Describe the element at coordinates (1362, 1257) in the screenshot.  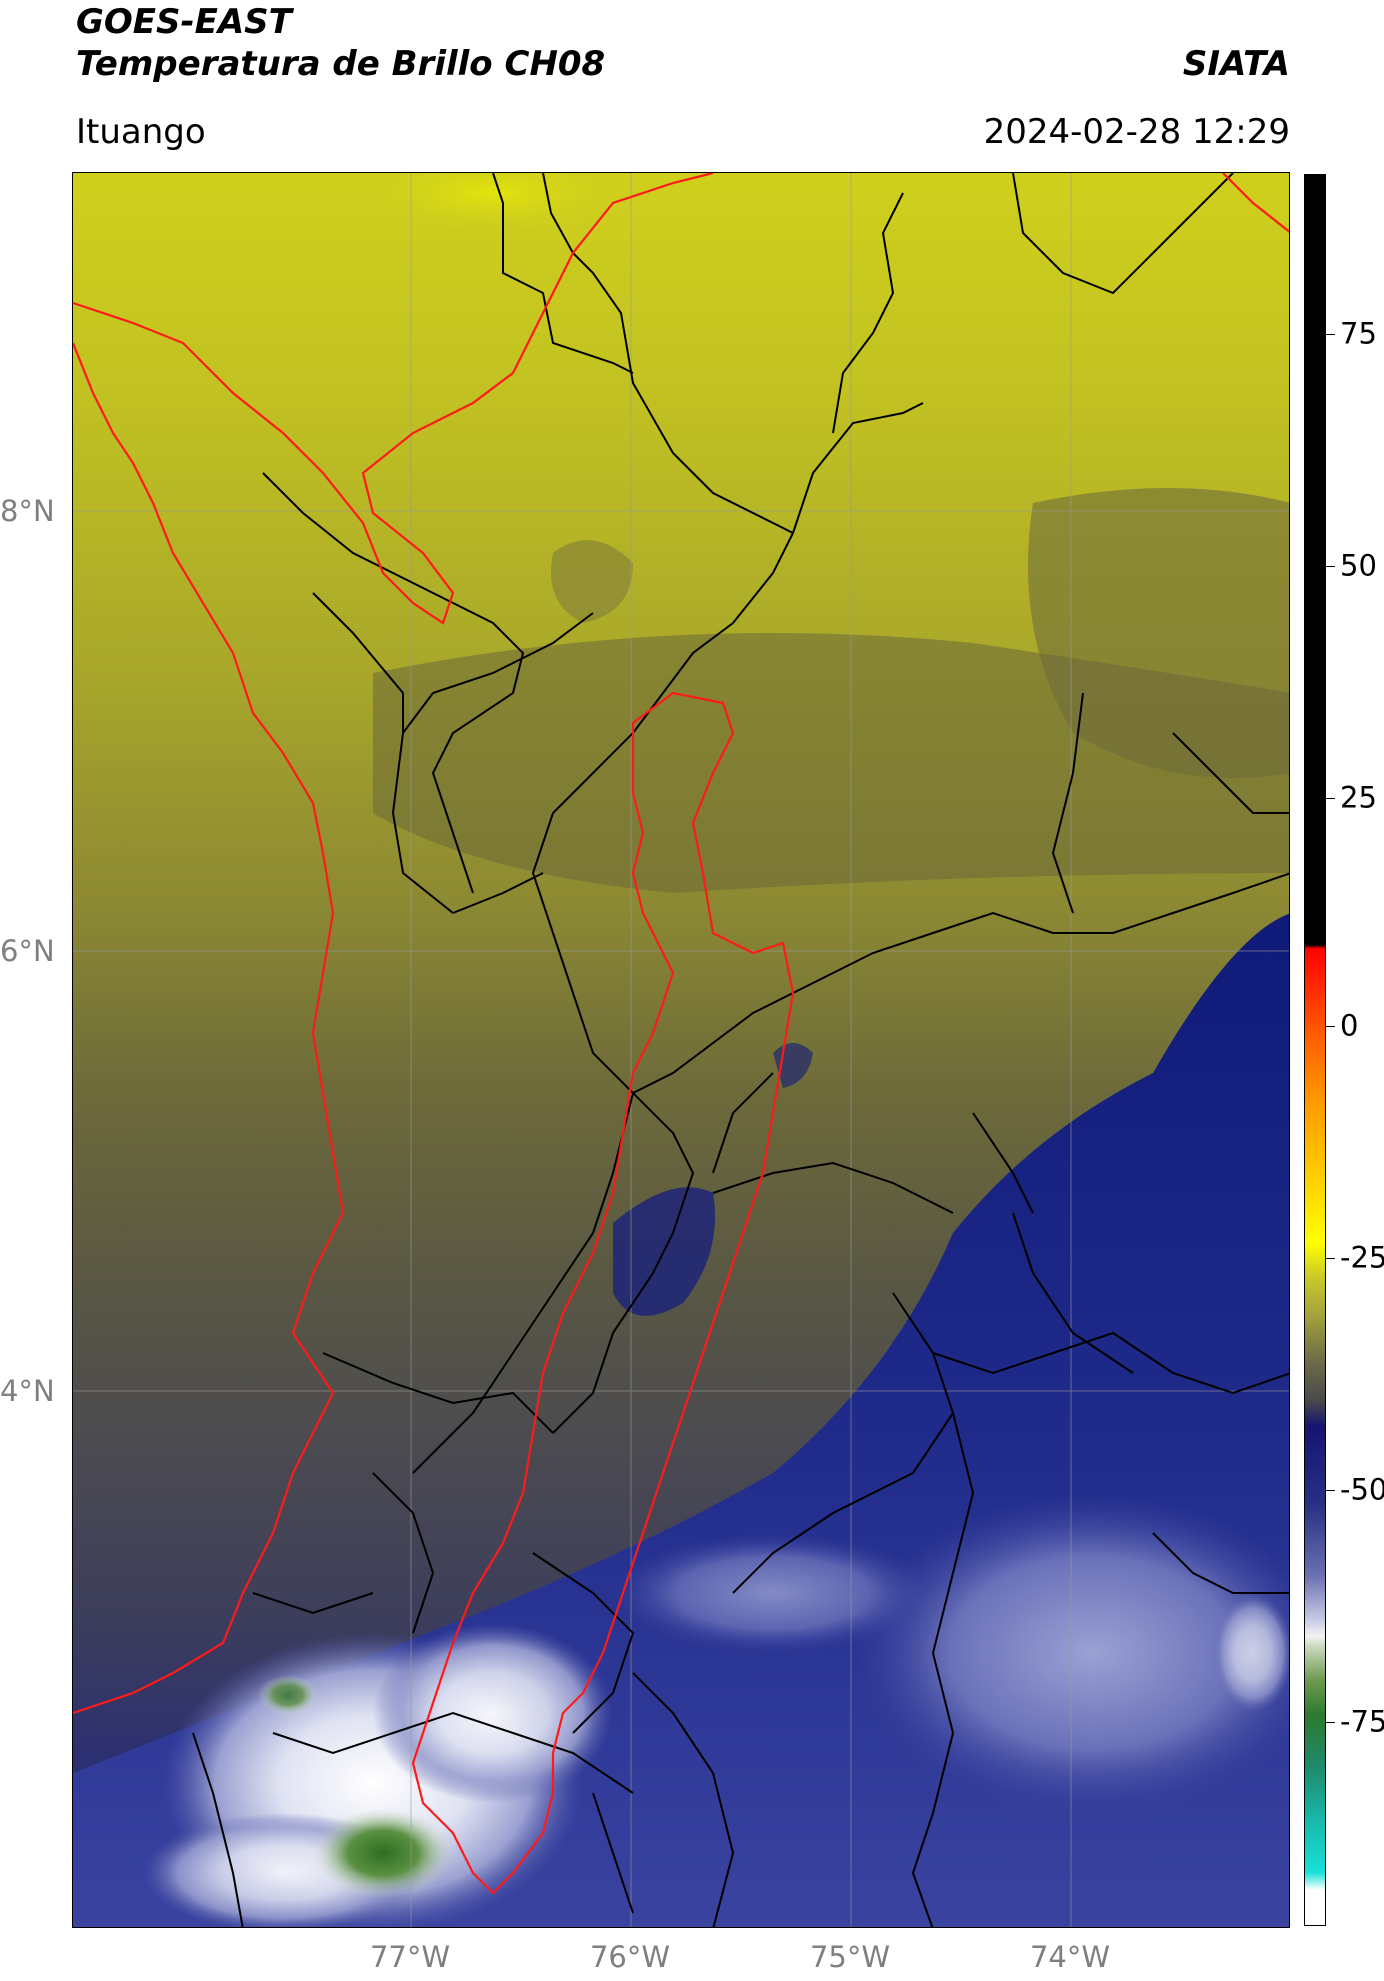
I see `colorbar-label-minus25: -25` at that location.